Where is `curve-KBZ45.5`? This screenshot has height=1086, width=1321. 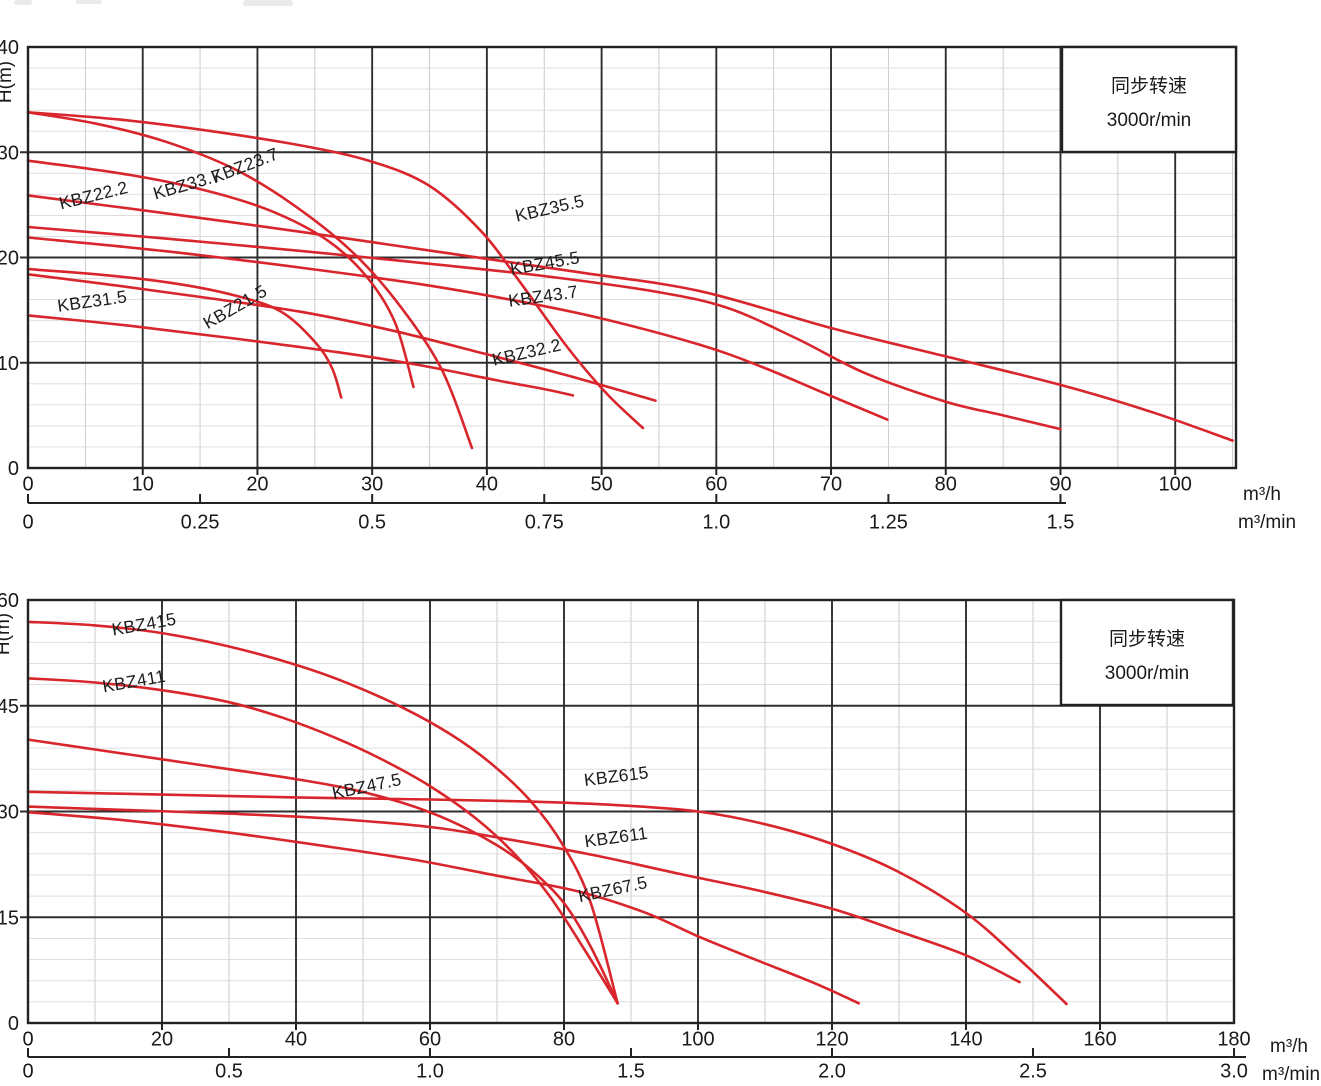 curve-KBZ45.5 is located at coordinates (544, 328).